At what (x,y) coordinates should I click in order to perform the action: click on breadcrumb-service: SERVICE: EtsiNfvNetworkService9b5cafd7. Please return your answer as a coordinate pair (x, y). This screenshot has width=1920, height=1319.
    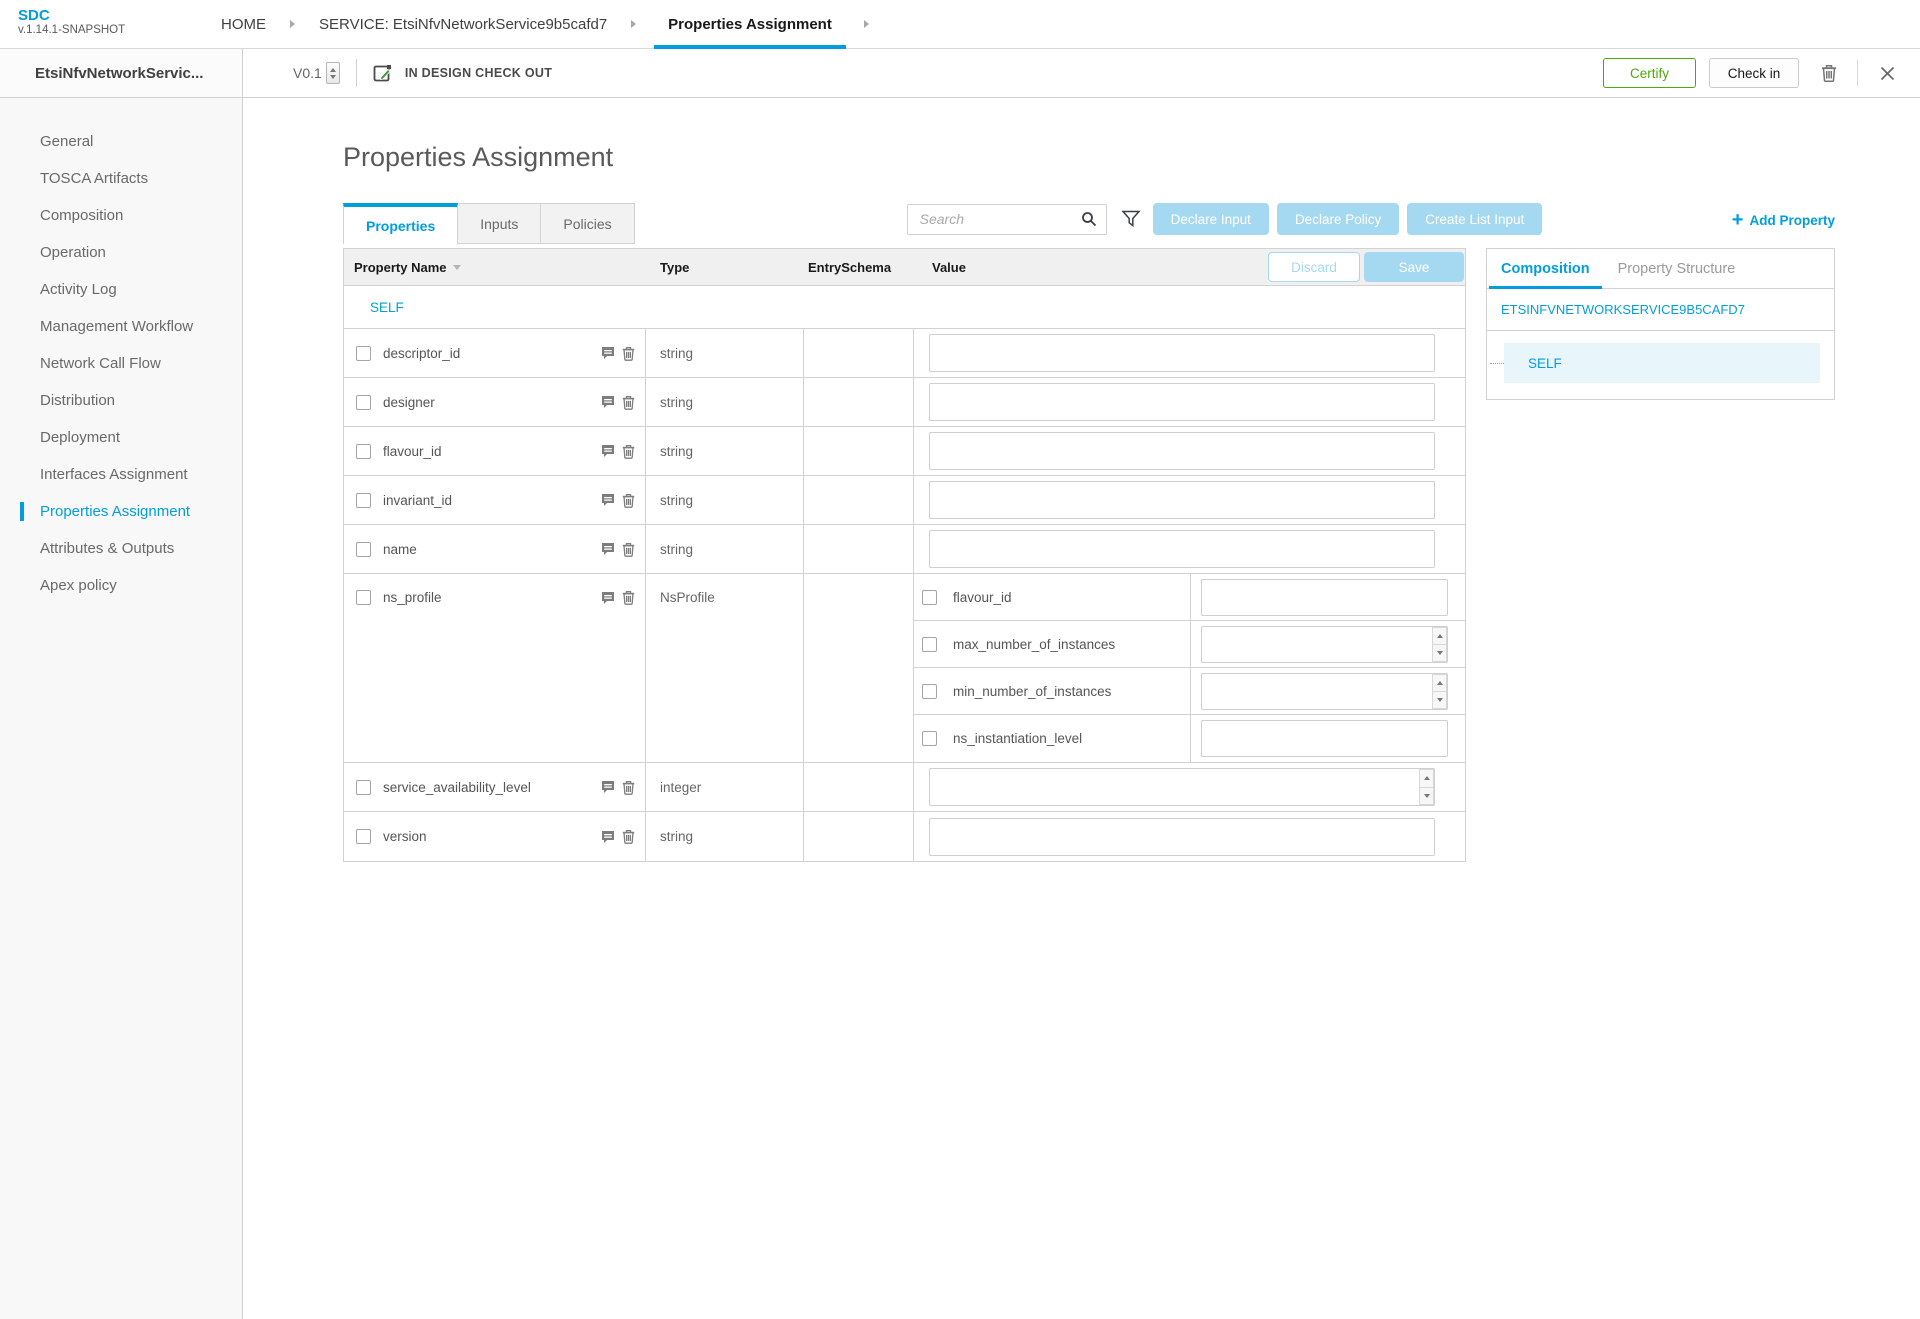
    Looking at the image, I should click on (463, 24).